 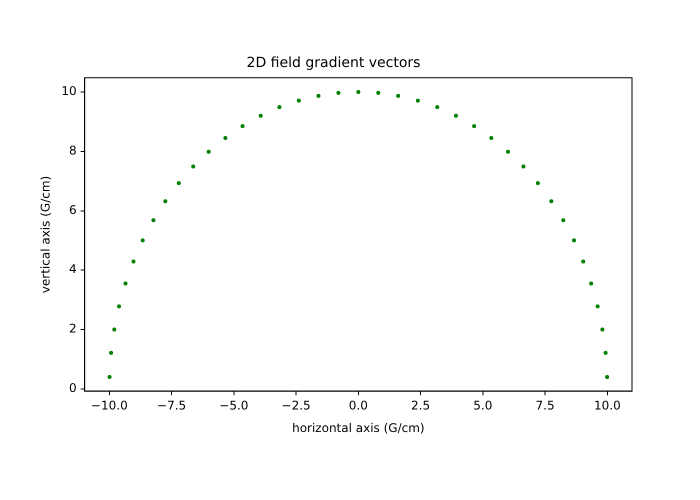 What do you see at coordinates (420, 405) in the screenshot?
I see `x-tick-label: 2.5` at bounding box center [420, 405].